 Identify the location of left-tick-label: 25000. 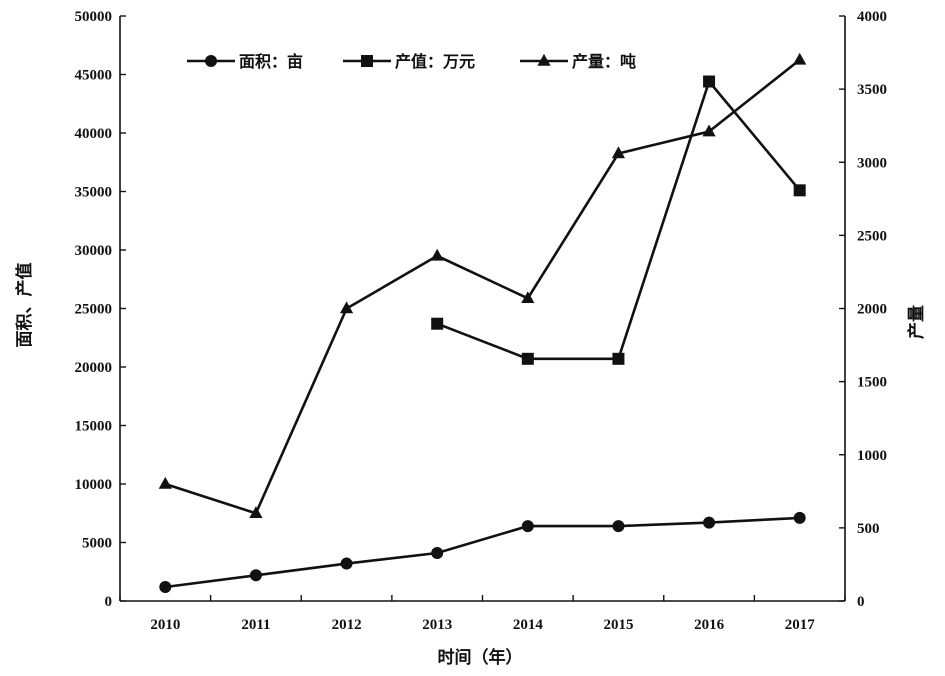
(94, 310).